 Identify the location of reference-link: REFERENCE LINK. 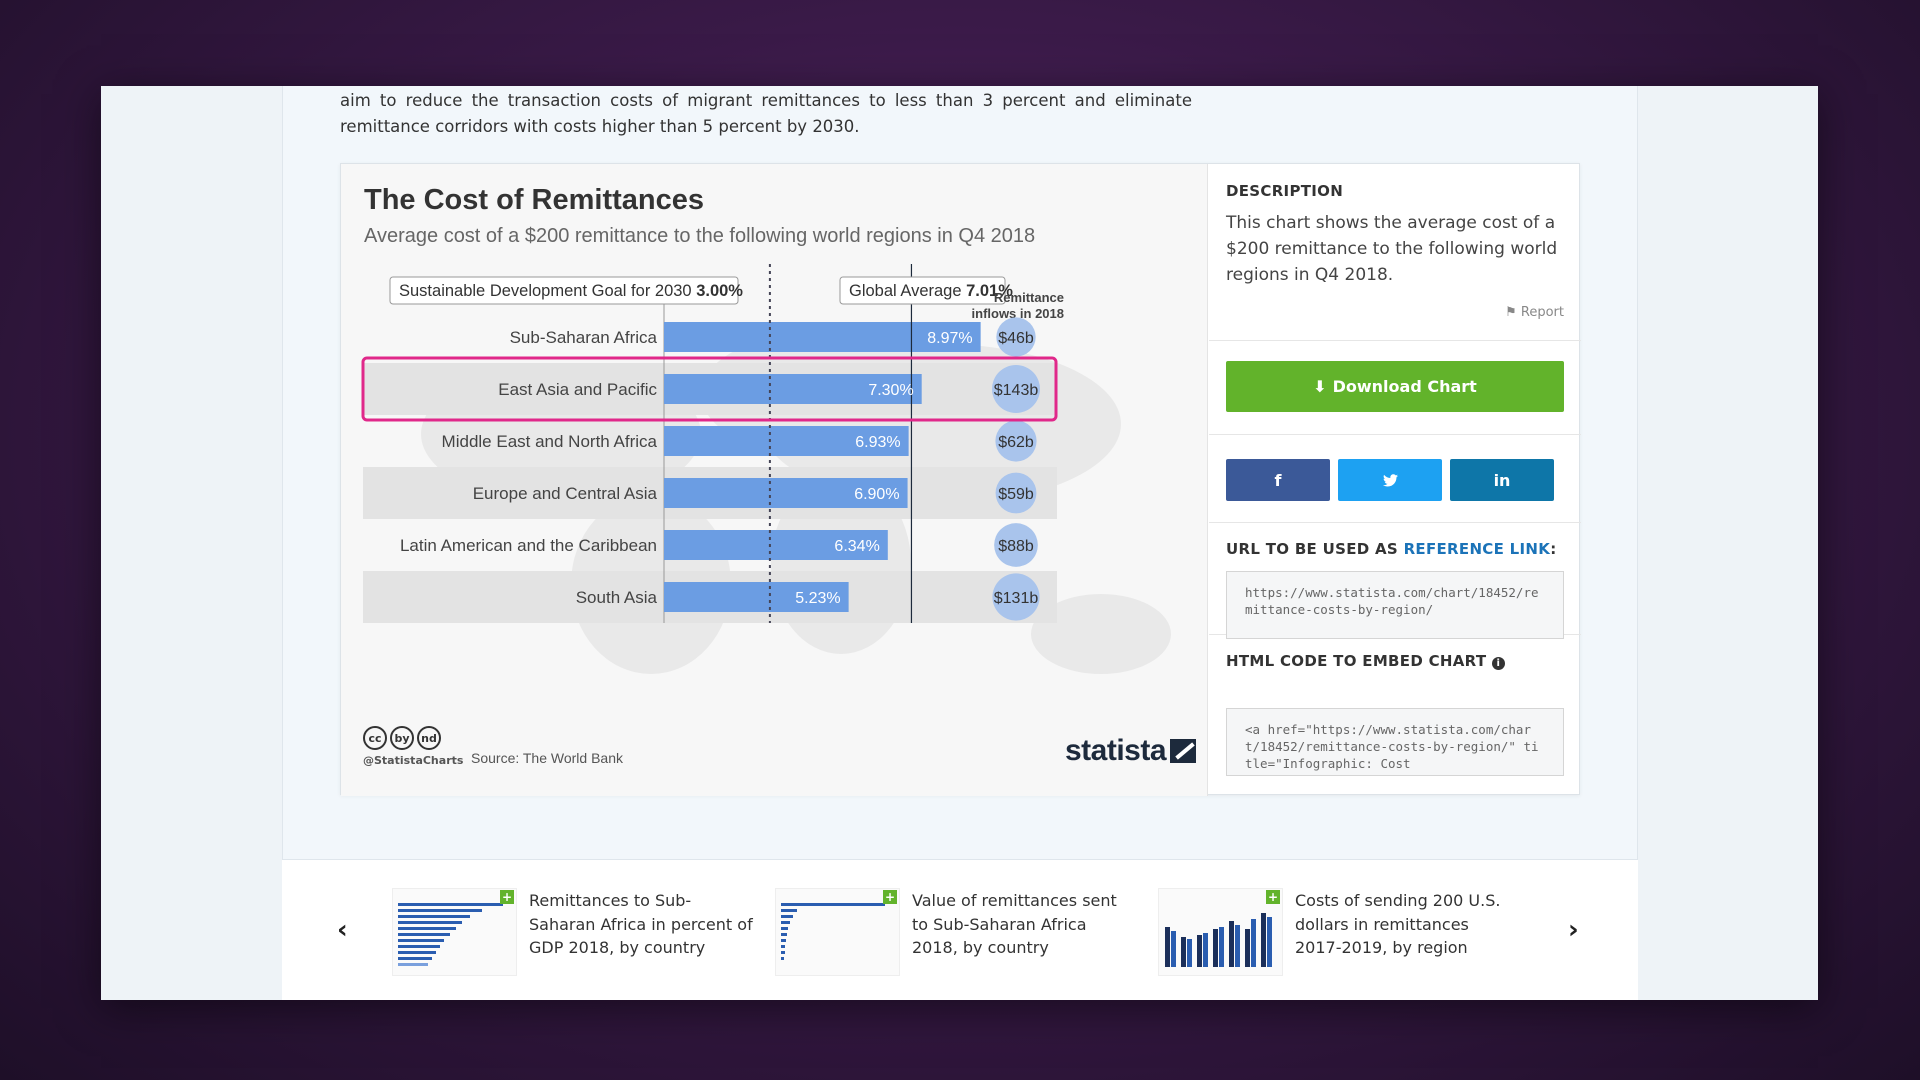
(1477, 549).